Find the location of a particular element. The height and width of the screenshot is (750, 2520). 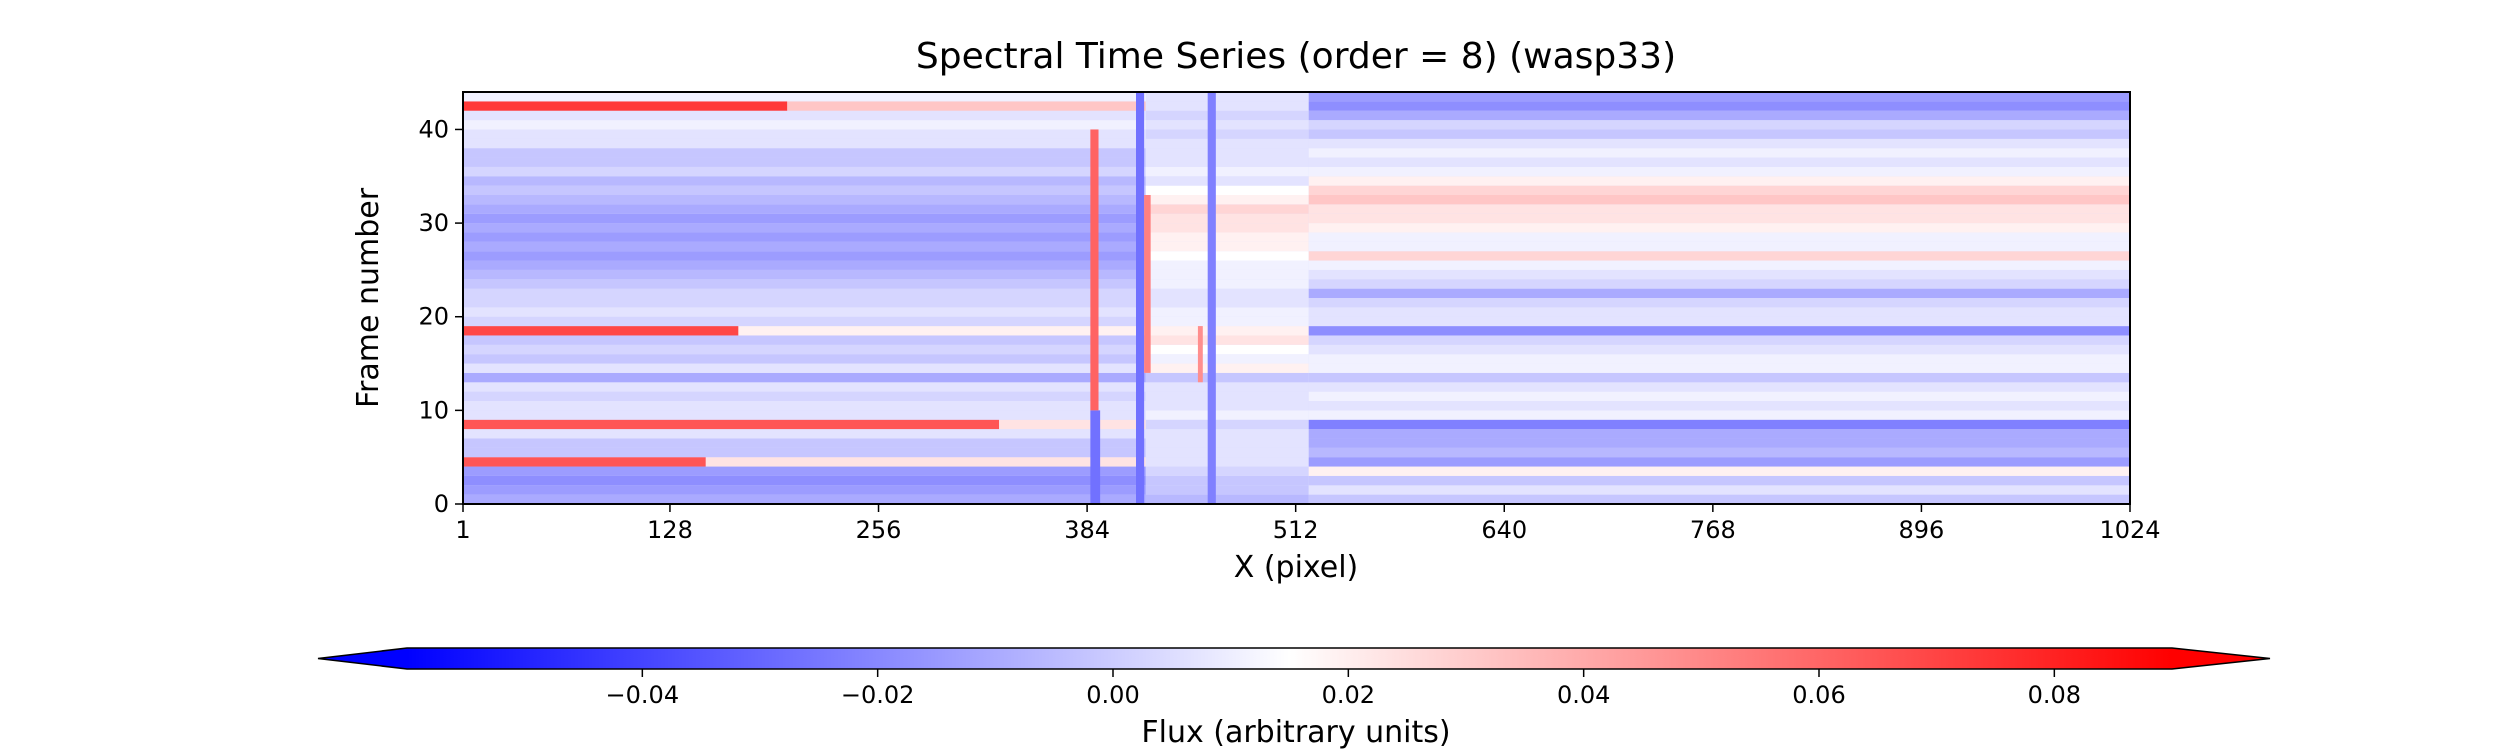

colorbar-tick-label: −0.02 is located at coordinates (878, 695).